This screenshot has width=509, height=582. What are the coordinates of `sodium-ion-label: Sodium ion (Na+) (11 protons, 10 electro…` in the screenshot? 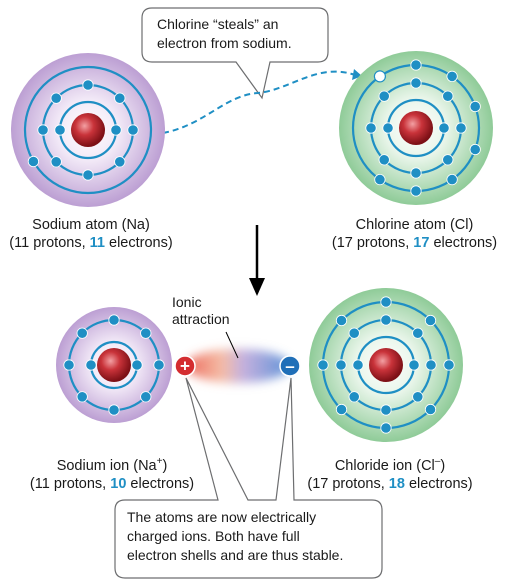 It's located at (112, 473).